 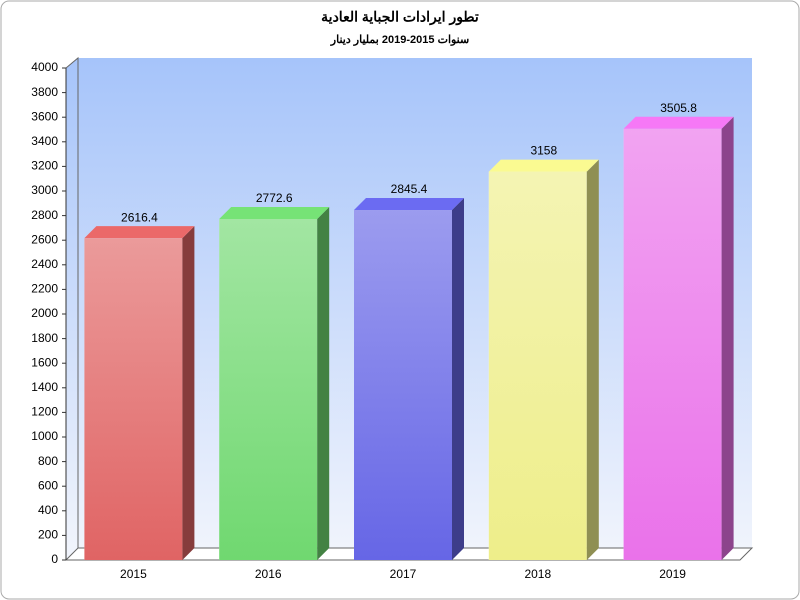 I want to click on y-tick-label: 2400, so click(x=44, y=264).